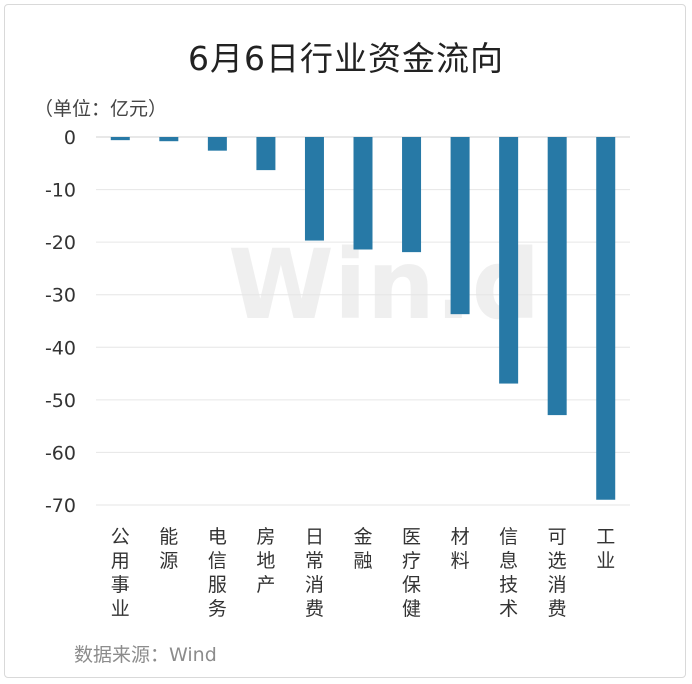  I want to click on y-tick-label: -70, so click(60, 506).